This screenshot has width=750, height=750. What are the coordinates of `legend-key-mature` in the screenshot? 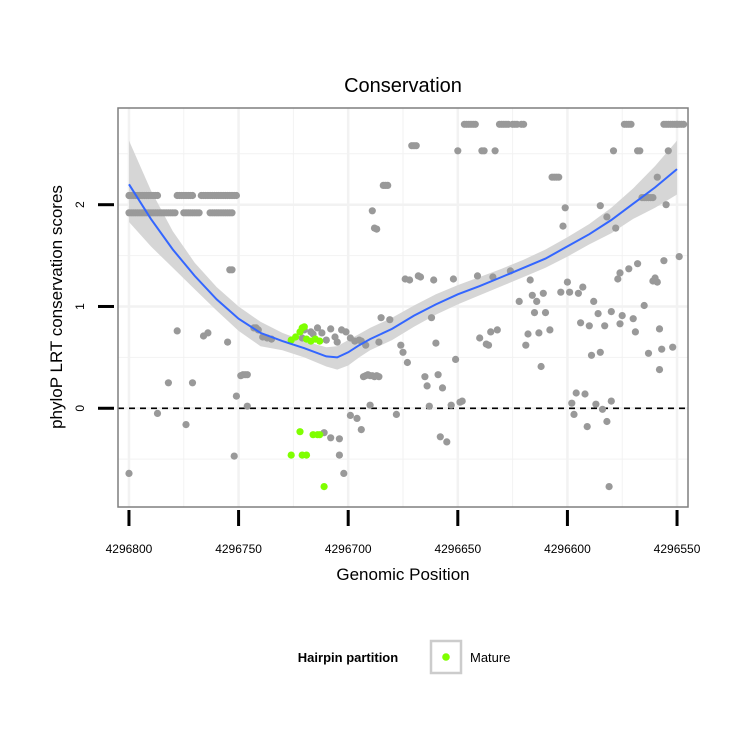 It's located at (446, 657).